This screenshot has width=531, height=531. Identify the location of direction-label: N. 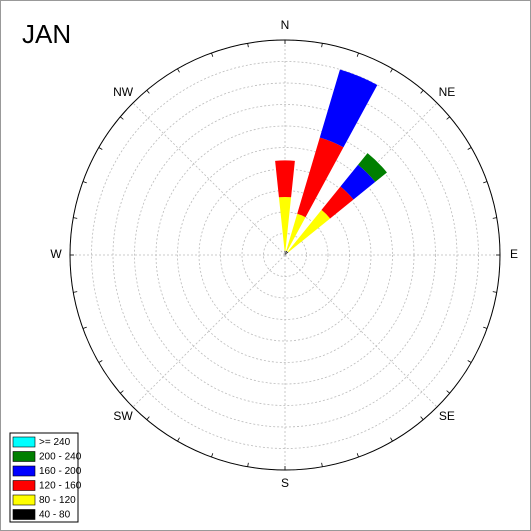
(285, 25).